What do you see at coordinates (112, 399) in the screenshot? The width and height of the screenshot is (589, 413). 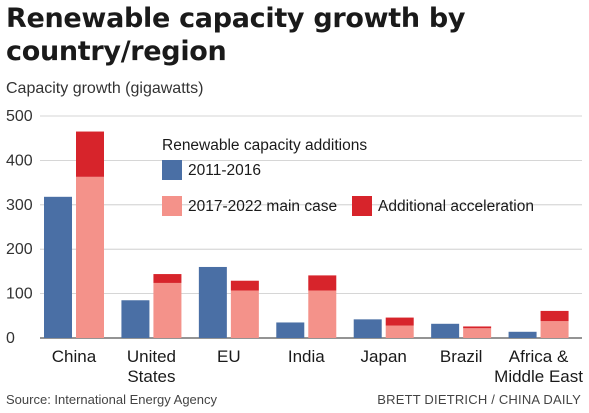 I see `source-note: Source: International Energy Agency` at bounding box center [112, 399].